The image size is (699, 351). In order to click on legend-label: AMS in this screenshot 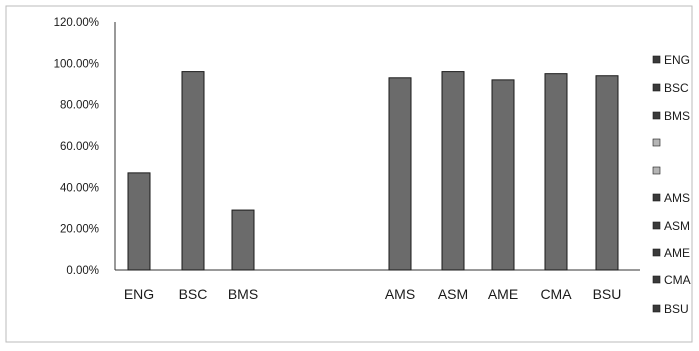, I will do `click(677, 198)`.